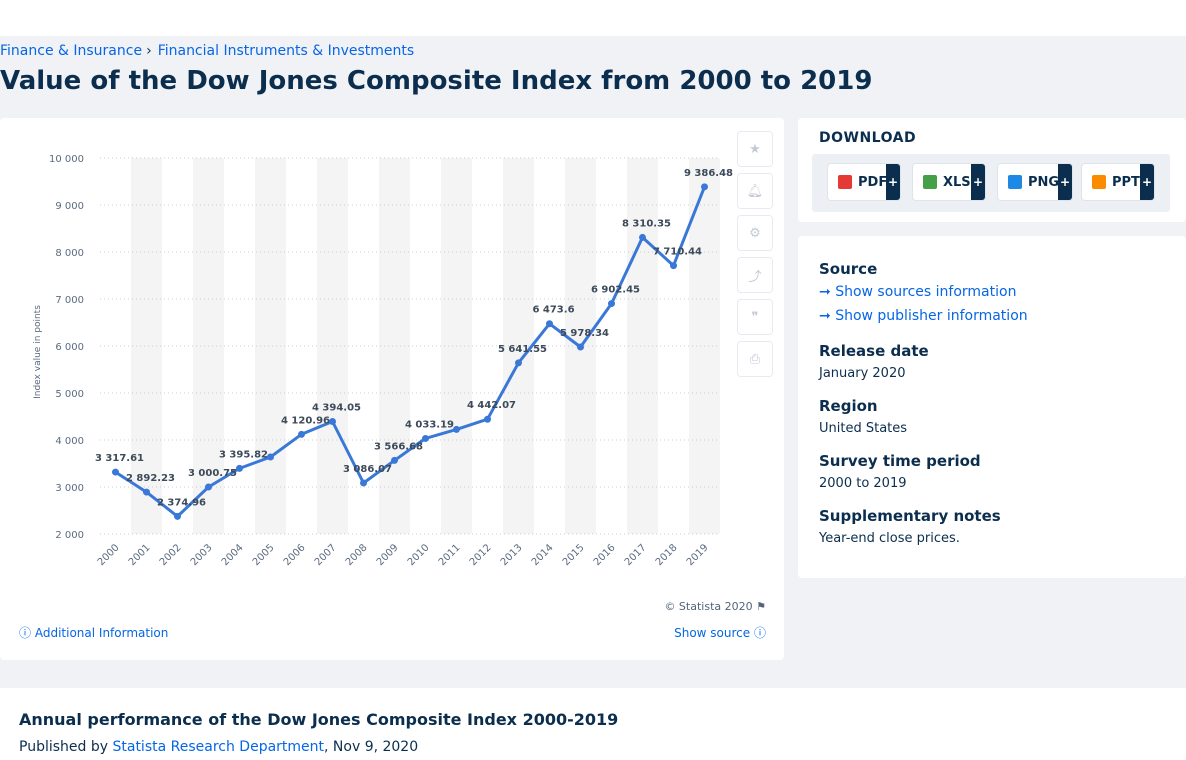  Describe the element at coordinates (66, 159) in the screenshot. I see `y-tick-label: 10 000` at that location.